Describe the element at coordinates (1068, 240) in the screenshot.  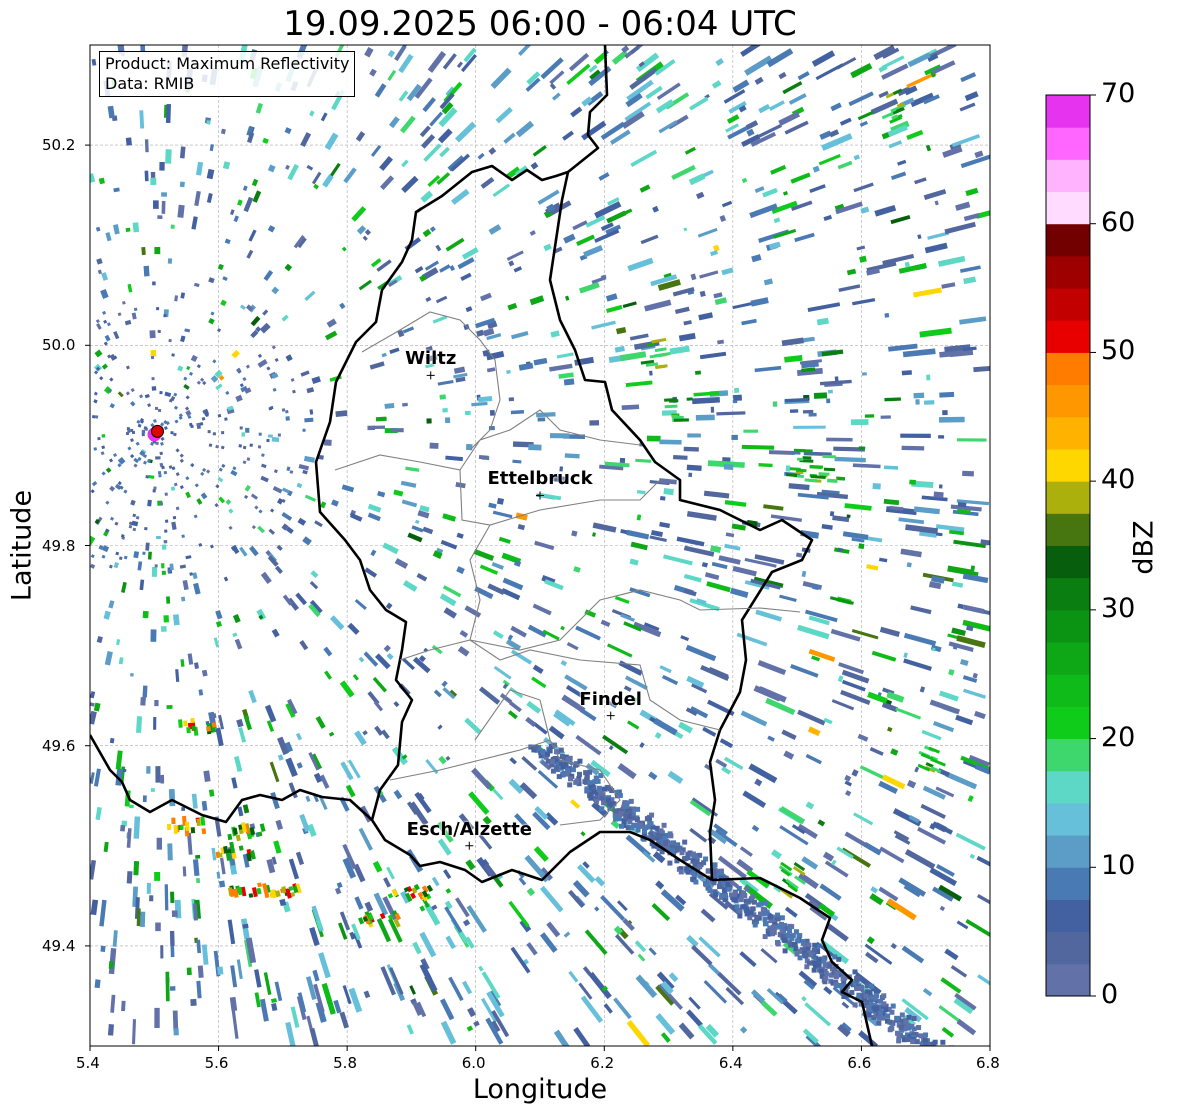
I see `colorbar-bin` at that location.